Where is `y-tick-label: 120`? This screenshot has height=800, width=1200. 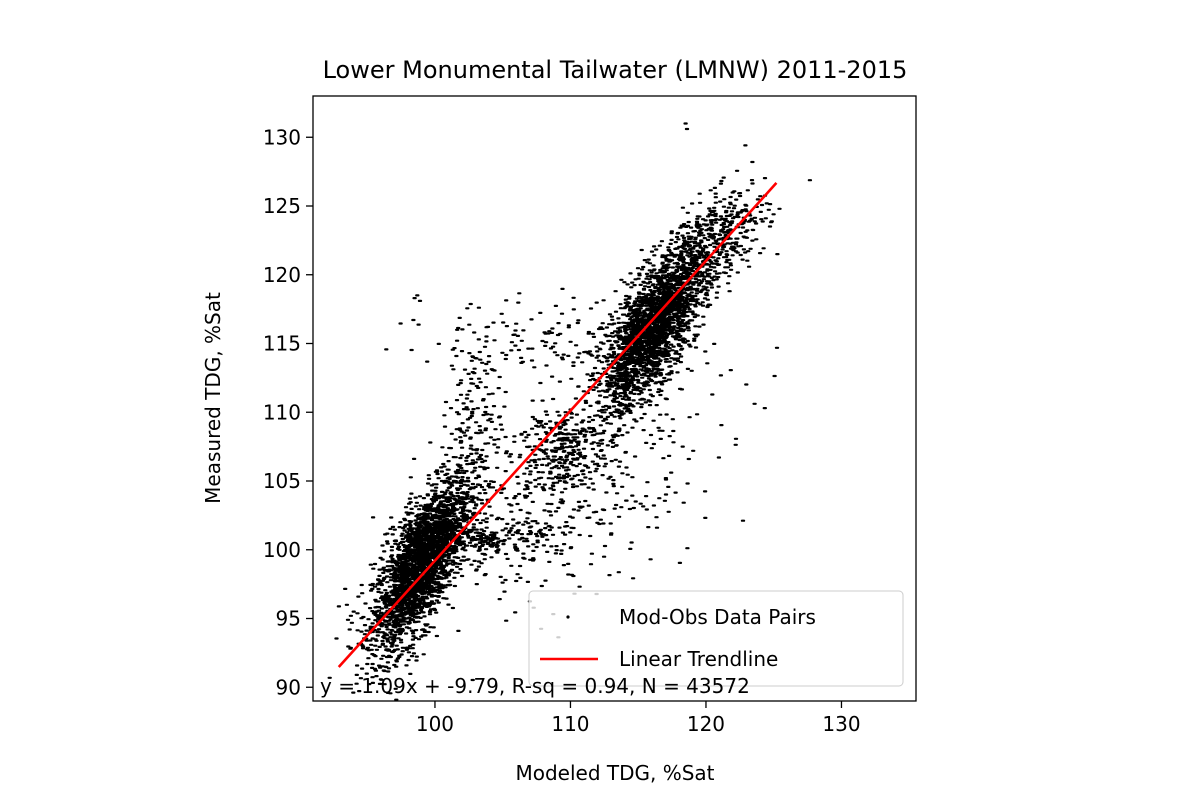 y-tick-label: 120 is located at coordinates (282, 275).